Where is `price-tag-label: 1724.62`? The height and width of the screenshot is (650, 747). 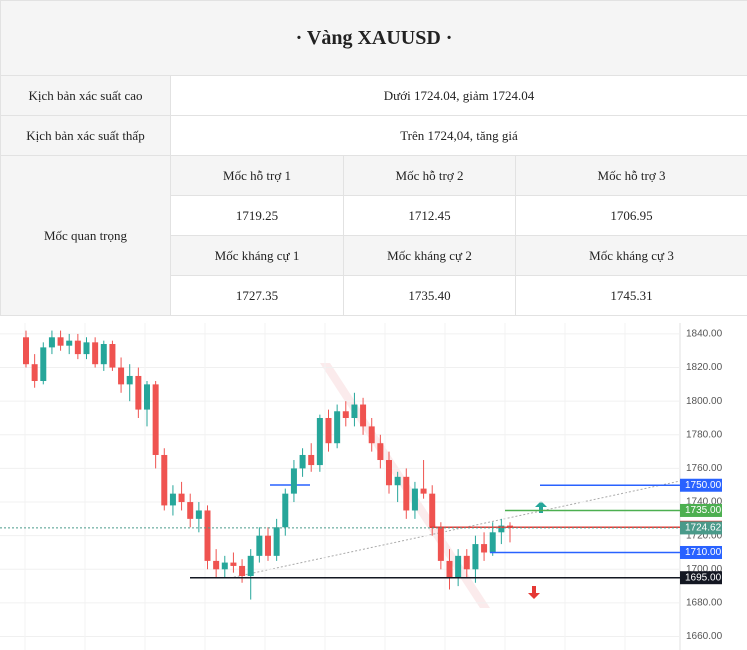
price-tag-label: 1724.62 is located at coordinates (703, 528).